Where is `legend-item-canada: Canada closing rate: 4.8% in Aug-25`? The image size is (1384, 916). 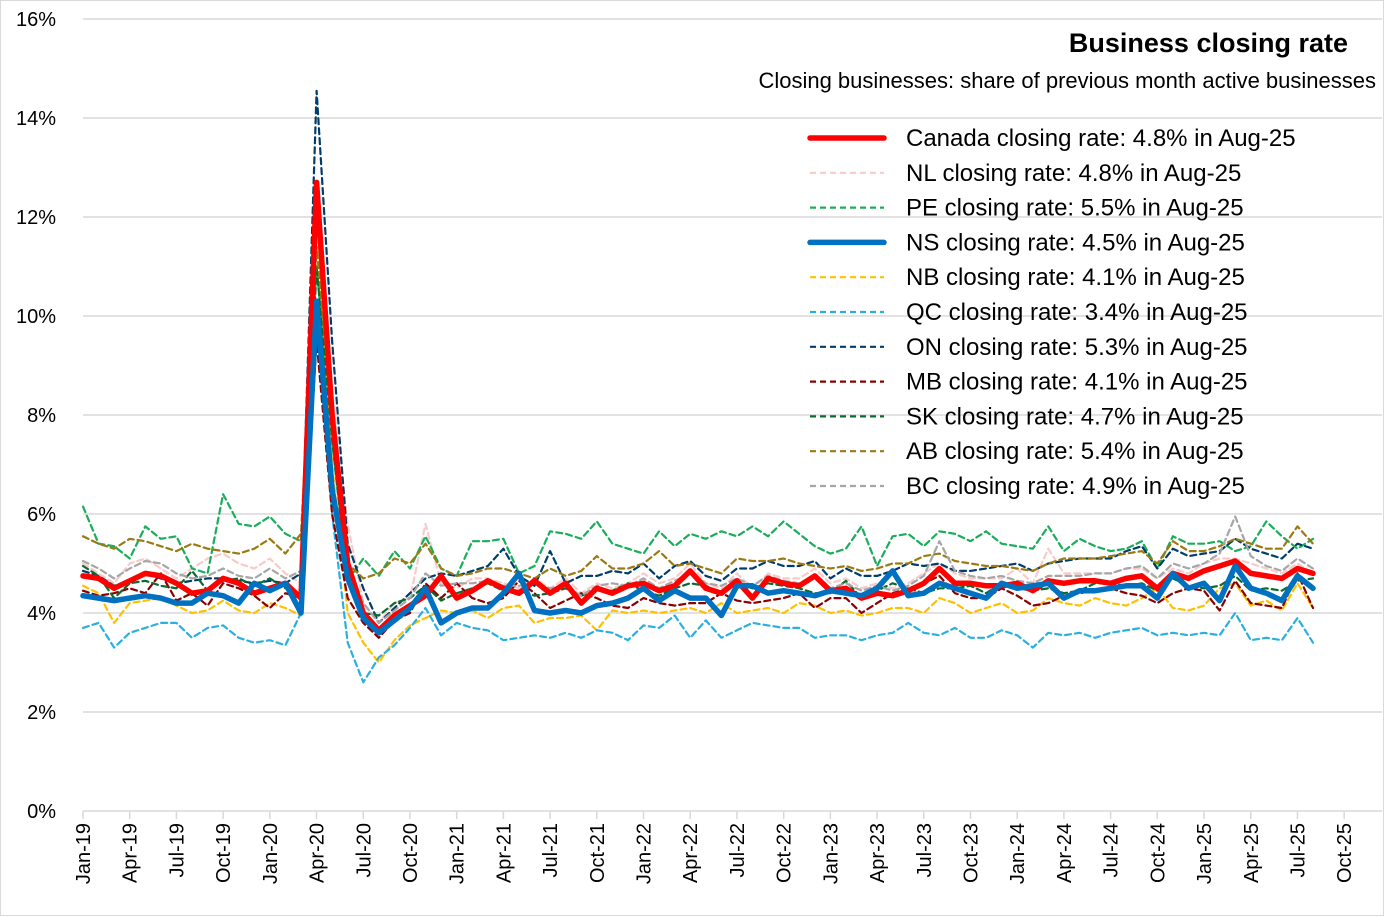 legend-item-canada: Canada closing rate: 4.8% in Aug-25 is located at coordinates (1051, 138).